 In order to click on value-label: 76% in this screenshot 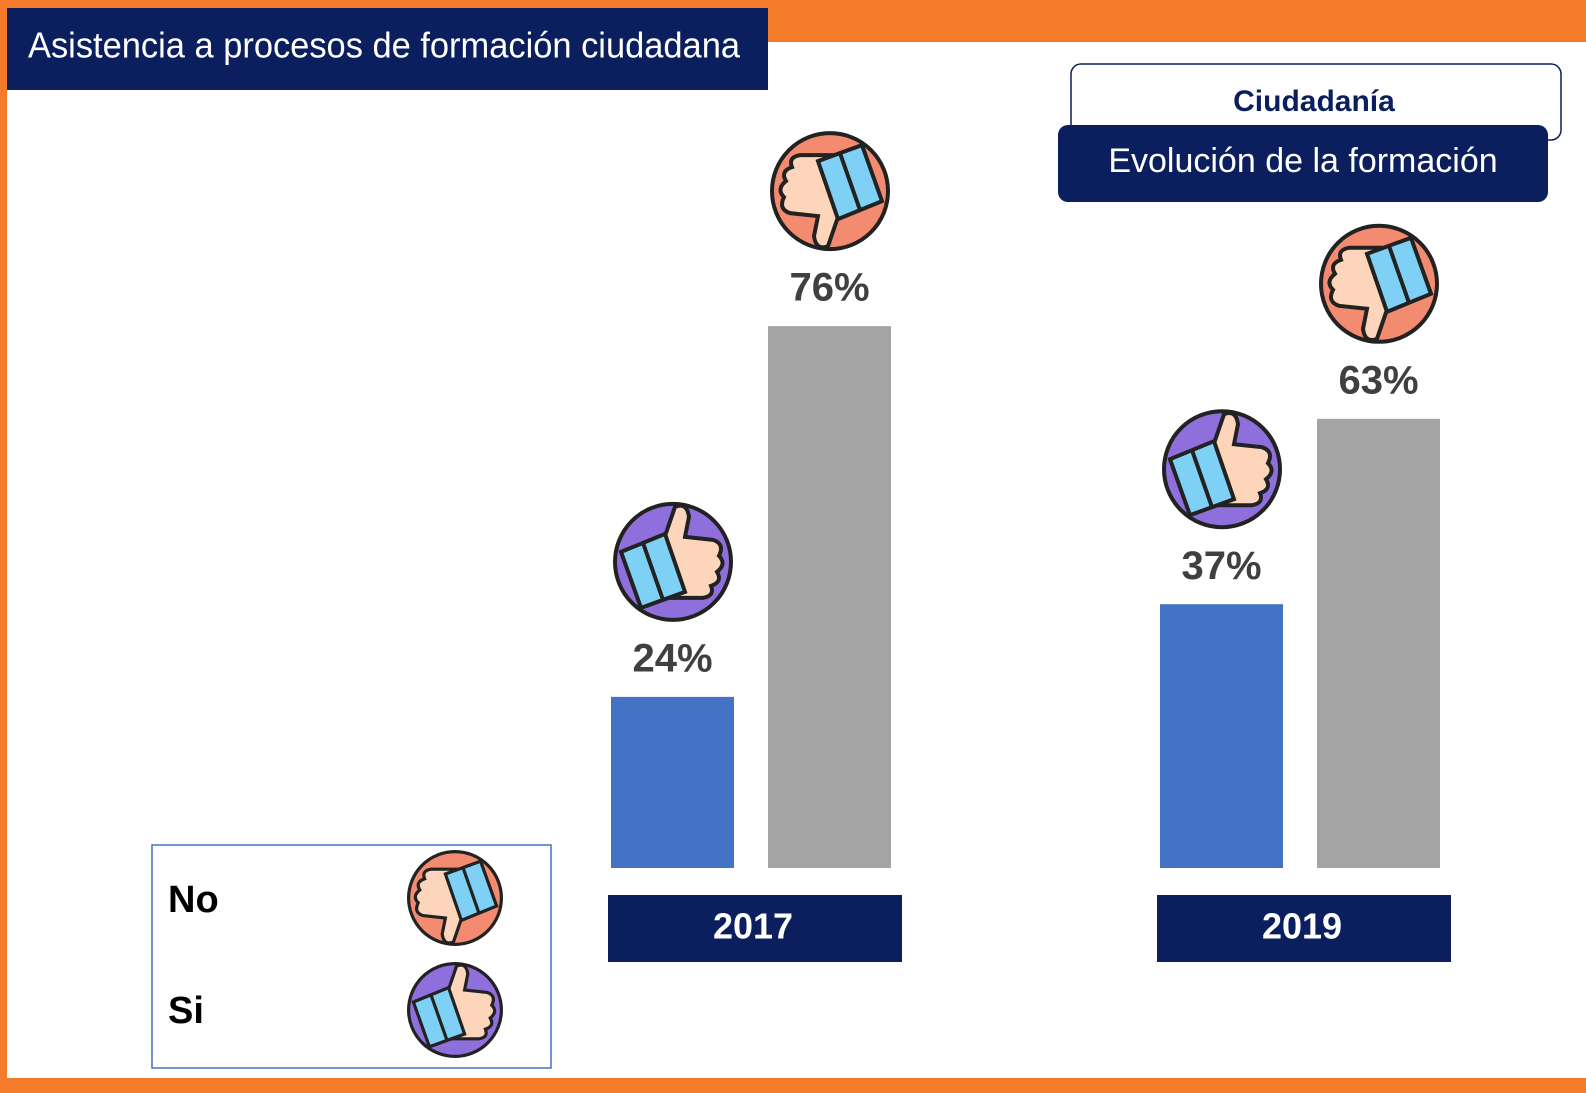, I will do `click(829, 288)`.